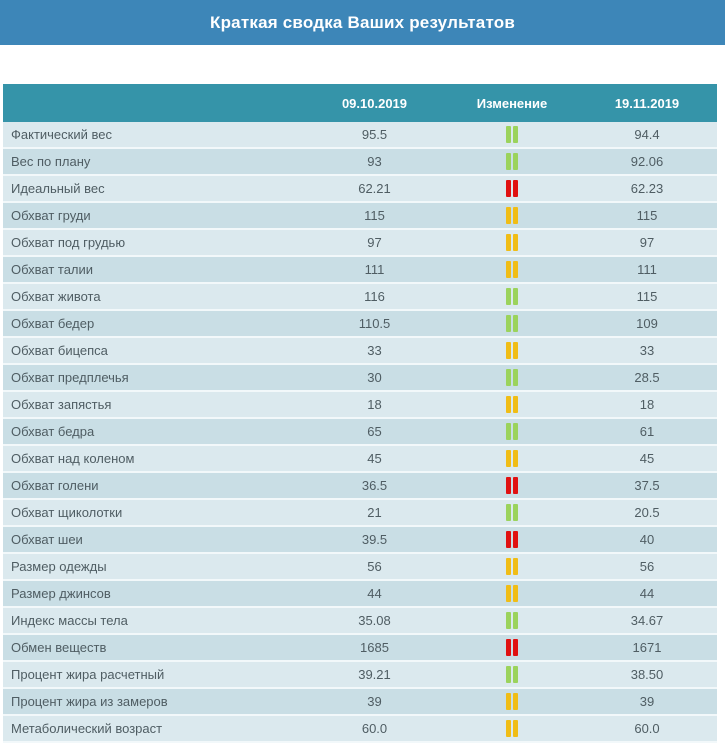 The image size is (725, 754). Describe the element at coordinates (360, 540) in the screenshot. I see `table-row: Обхват шеи 39.5 40` at that location.